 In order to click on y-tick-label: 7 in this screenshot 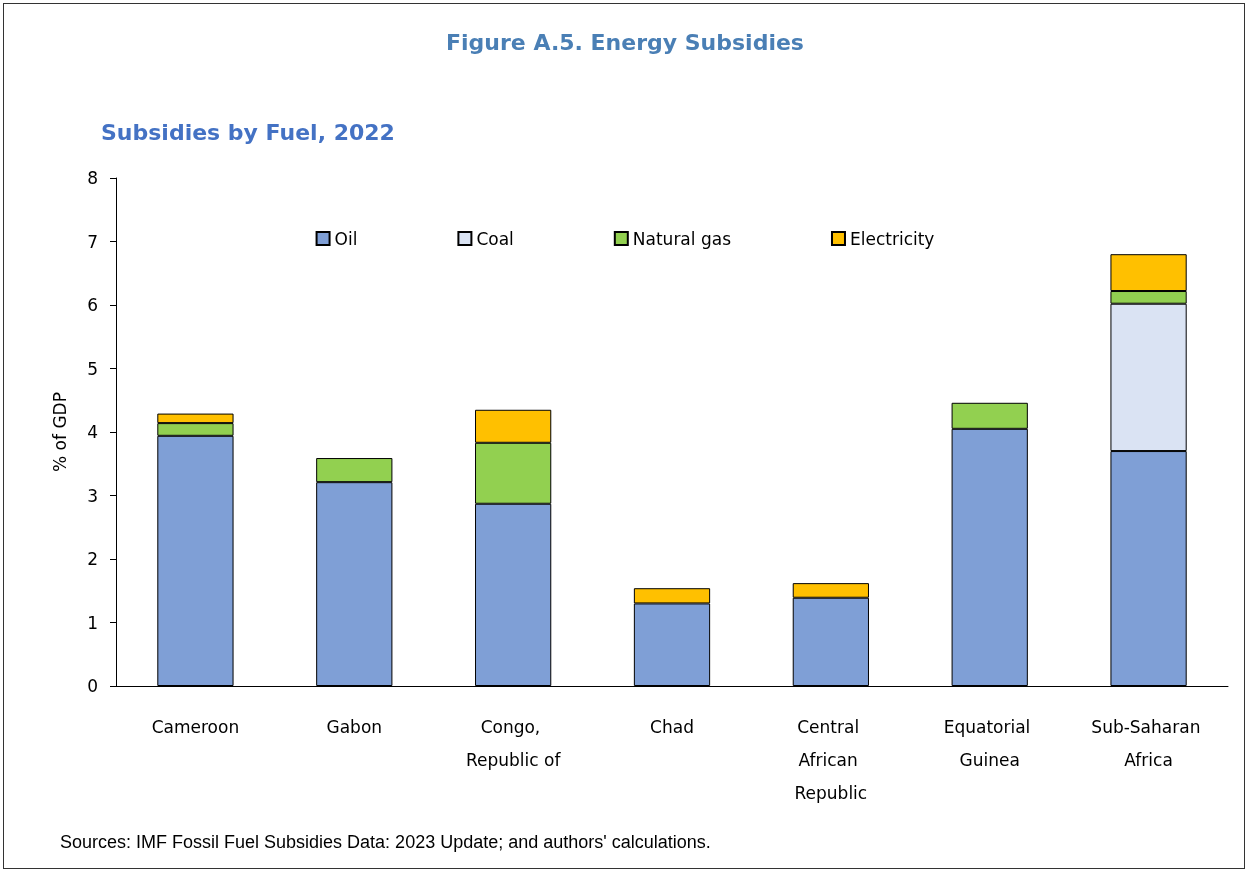, I will do `click(92, 241)`.